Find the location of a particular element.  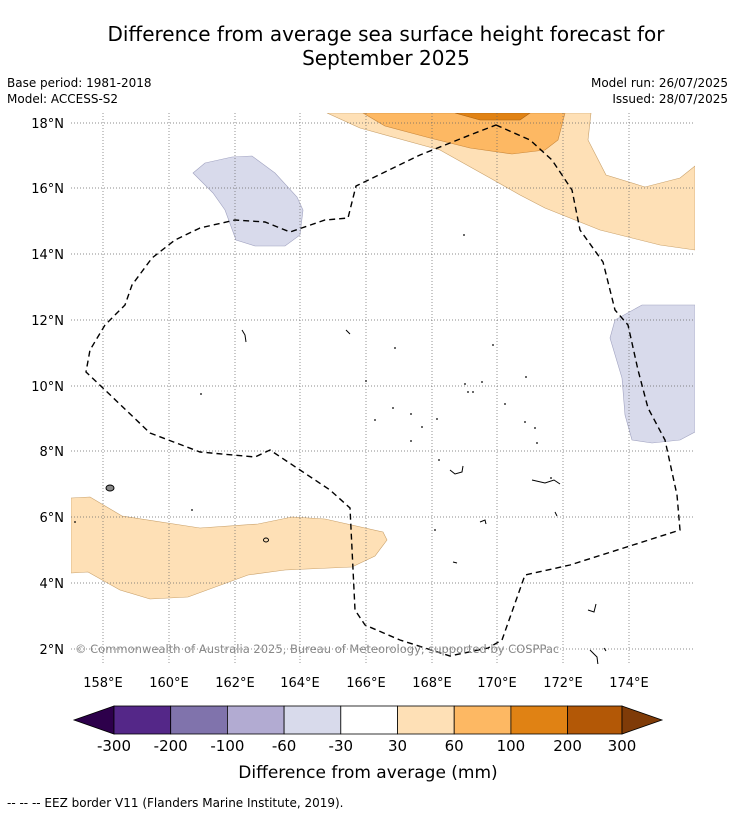

cb-tick-30: 30 is located at coordinates (397, 746).